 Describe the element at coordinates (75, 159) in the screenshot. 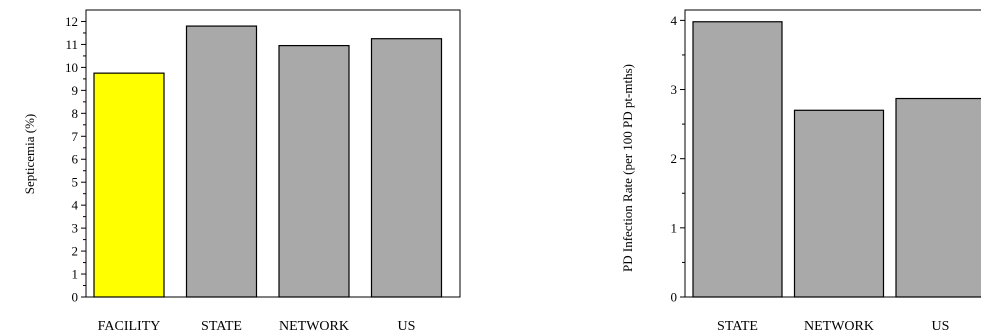

I see `septicemia-y-tick-label: 6` at that location.